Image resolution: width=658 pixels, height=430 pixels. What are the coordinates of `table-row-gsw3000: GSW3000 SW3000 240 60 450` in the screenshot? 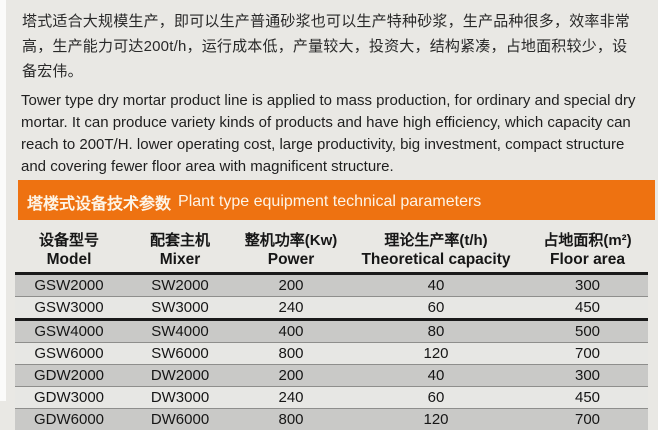 It's located at (331, 308).